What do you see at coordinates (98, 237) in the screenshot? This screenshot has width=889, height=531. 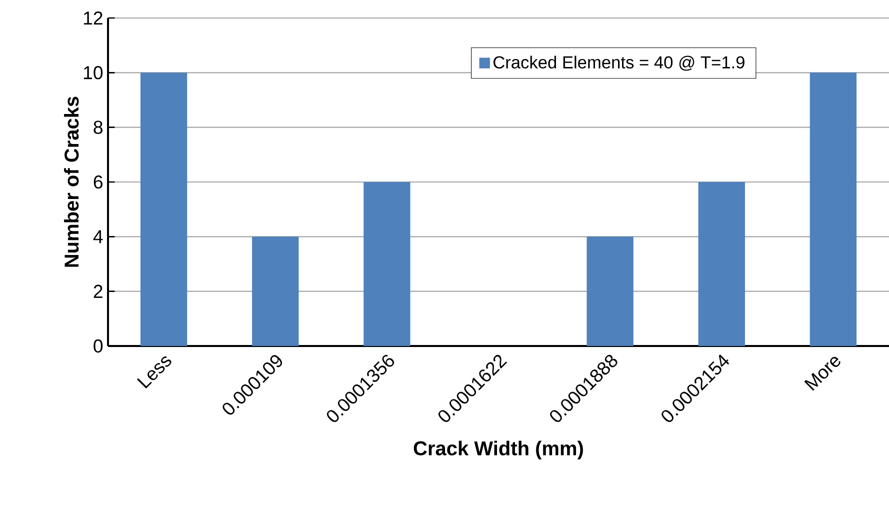 I see `y-tick-label: 4` at bounding box center [98, 237].